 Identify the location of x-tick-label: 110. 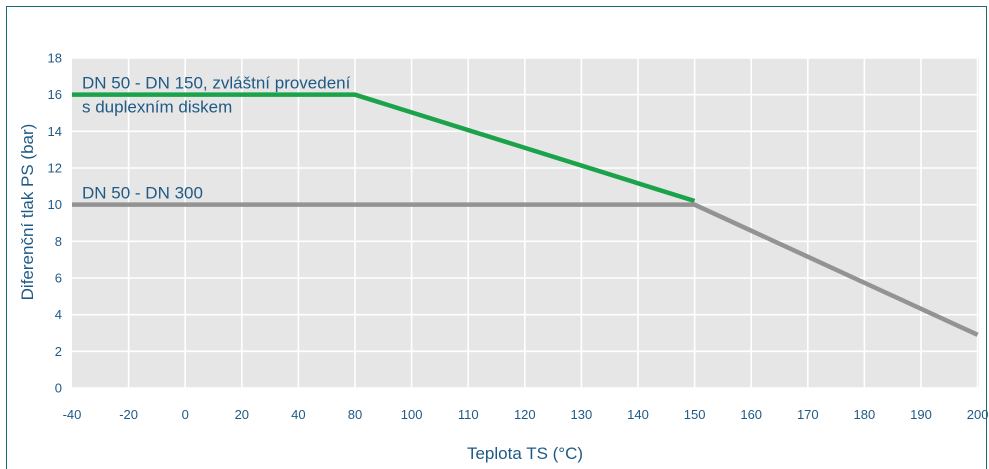
(468, 414).